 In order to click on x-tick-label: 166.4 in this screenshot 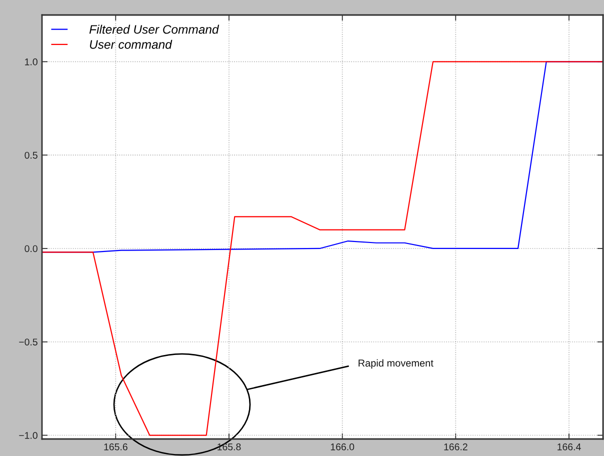, I will do `click(569, 446)`.